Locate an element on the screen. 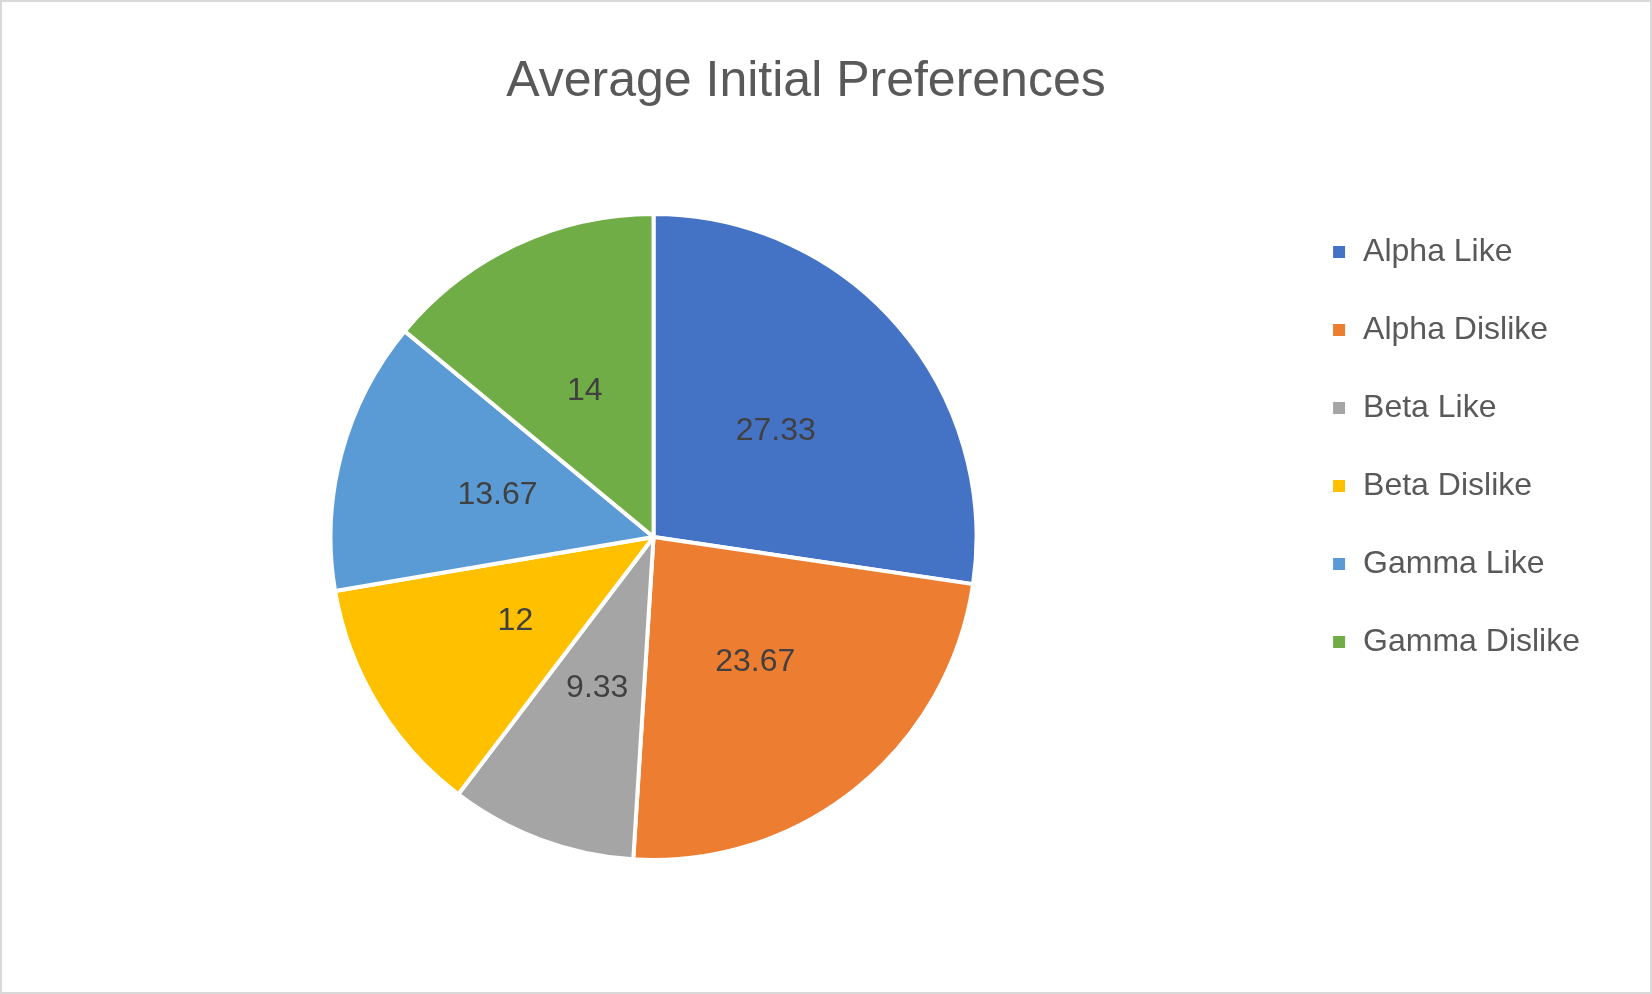 The width and height of the screenshot is (1652, 994). legend-label: Alpha Like is located at coordinates (1438, 249).